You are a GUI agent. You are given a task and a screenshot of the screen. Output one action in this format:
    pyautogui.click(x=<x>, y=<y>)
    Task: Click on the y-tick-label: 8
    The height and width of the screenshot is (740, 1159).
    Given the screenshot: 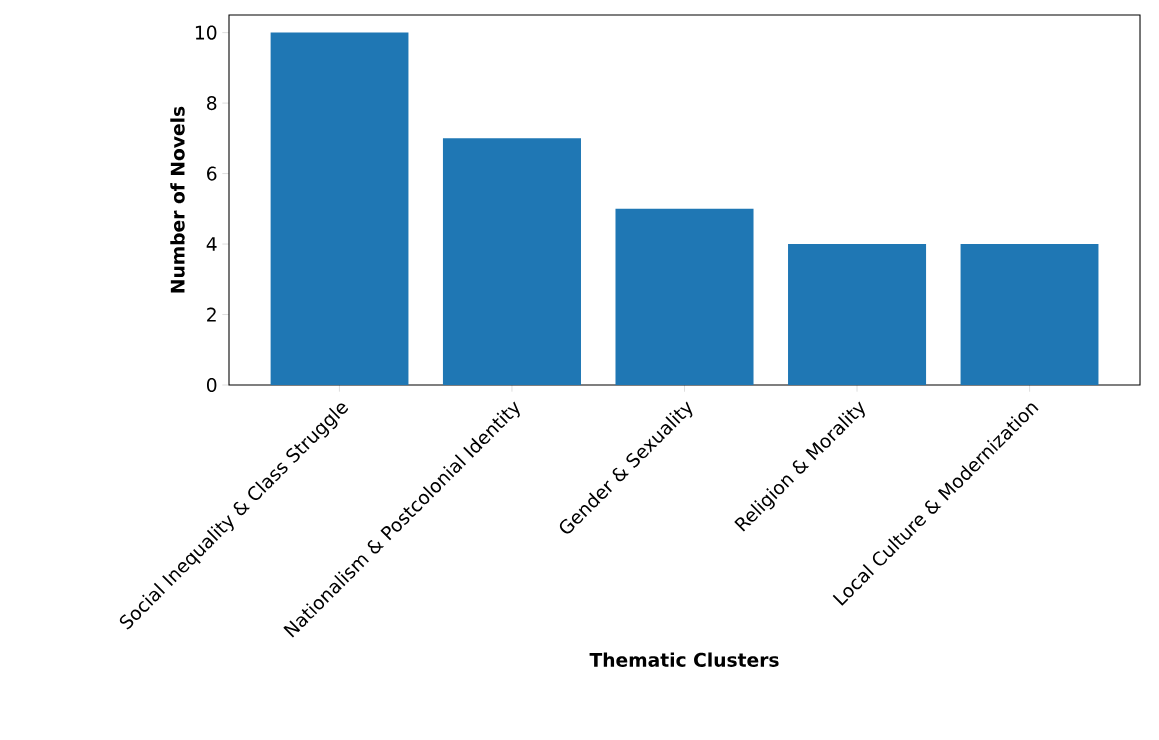 What is the action you would take?
    pyautogui.click(x=212, y=103)
    